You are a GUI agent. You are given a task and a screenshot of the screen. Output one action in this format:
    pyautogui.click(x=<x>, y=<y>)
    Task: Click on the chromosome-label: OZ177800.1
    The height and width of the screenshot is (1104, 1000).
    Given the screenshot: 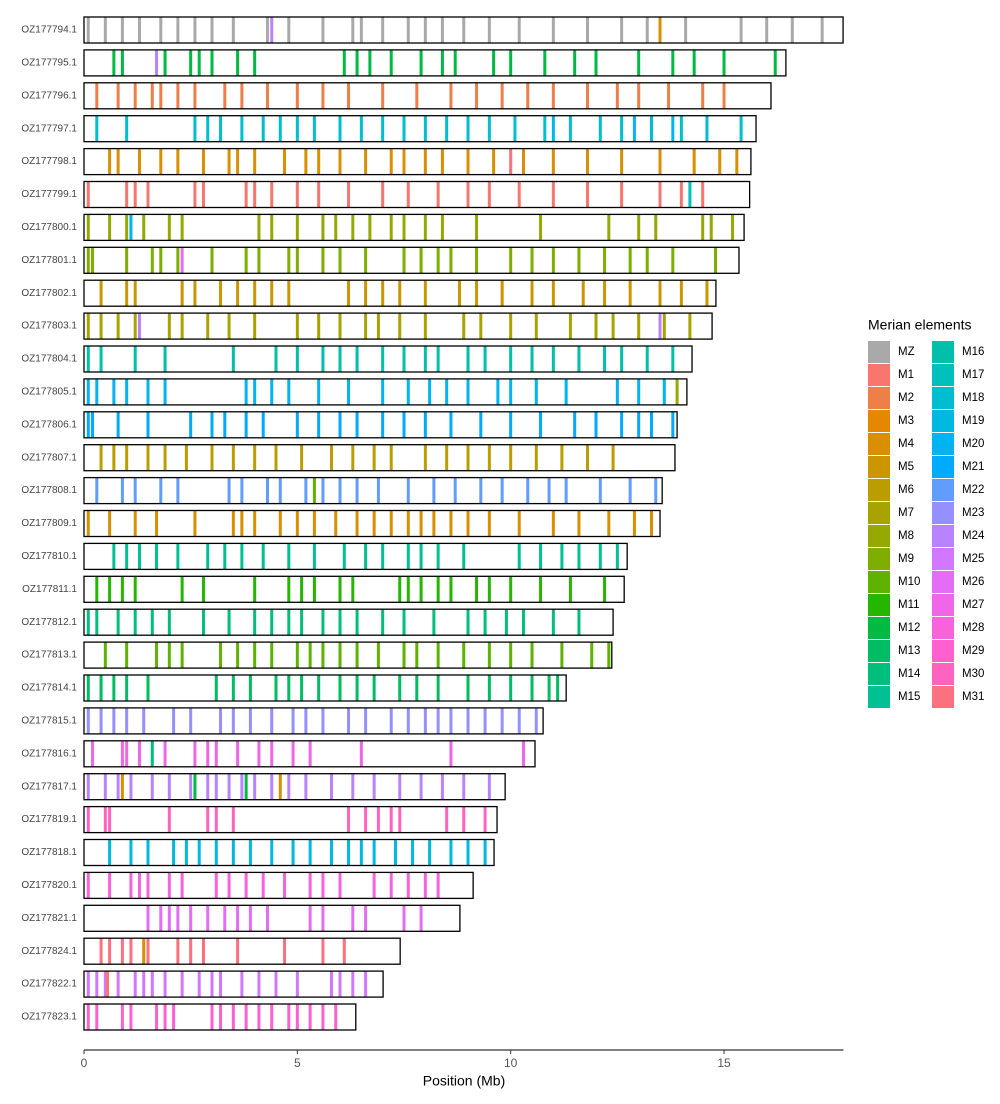 What is the action you would take?
    pyautogui.click(x=49, y=227)
    